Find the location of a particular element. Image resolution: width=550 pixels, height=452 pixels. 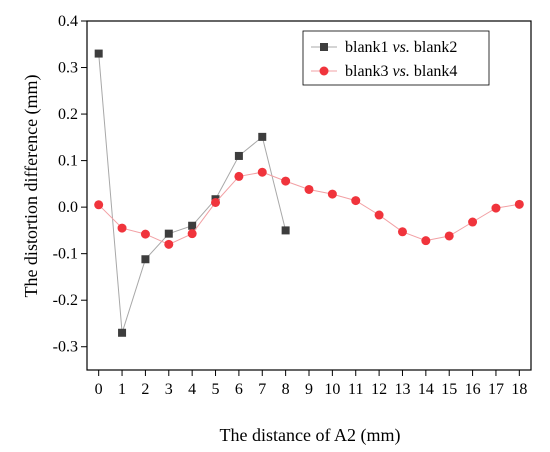

x-tick-label: 17 is located at coordinates (496, 389).